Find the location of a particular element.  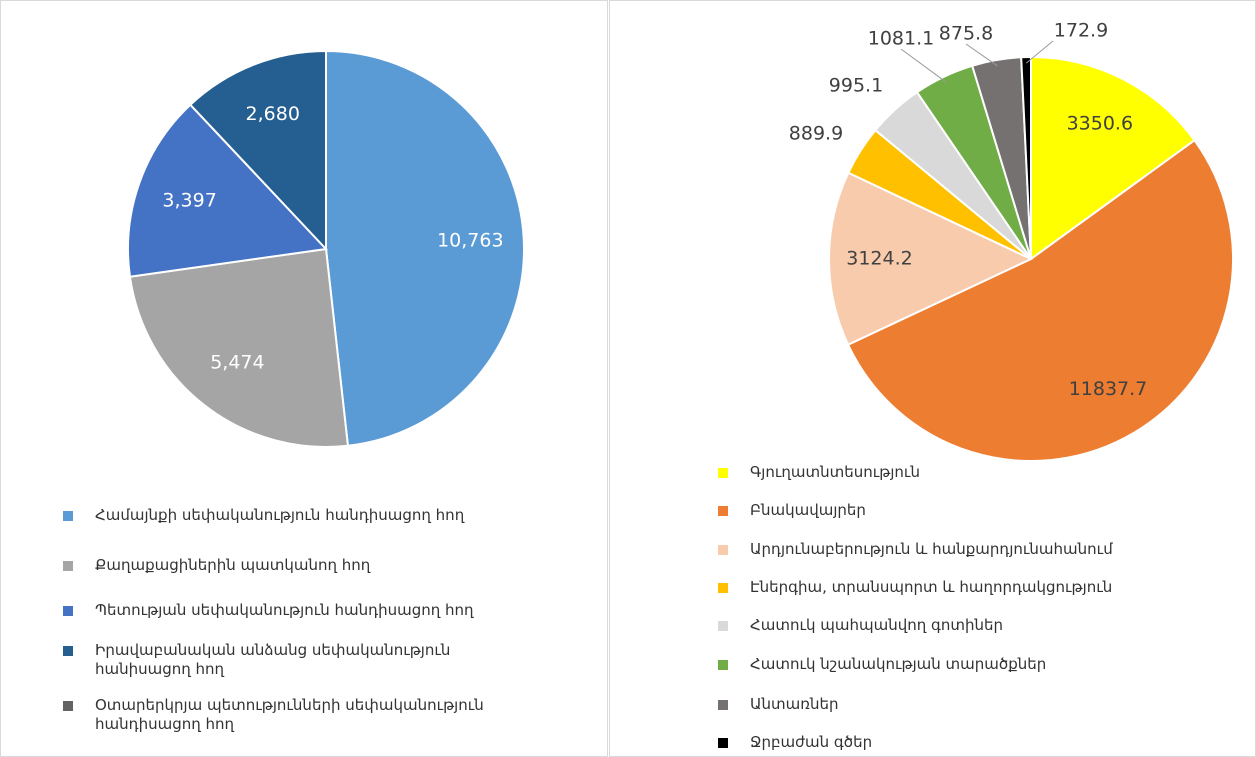

legend-label: Ջրբաժան գծեր is located at coordinates (811, 742).